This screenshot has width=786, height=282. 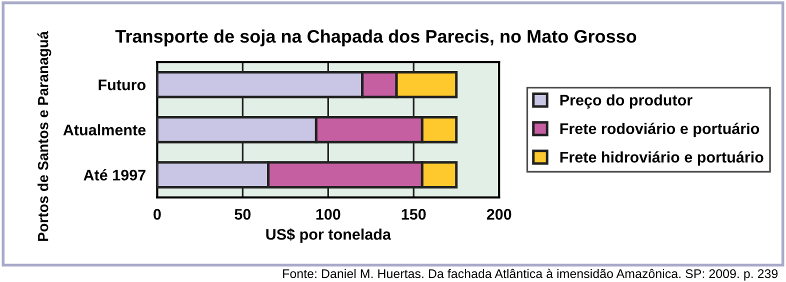 What do you see at coordinates (157, 214) in the screenshot?
I see `x-tick-label: 0` at bounding box center [157, 214].